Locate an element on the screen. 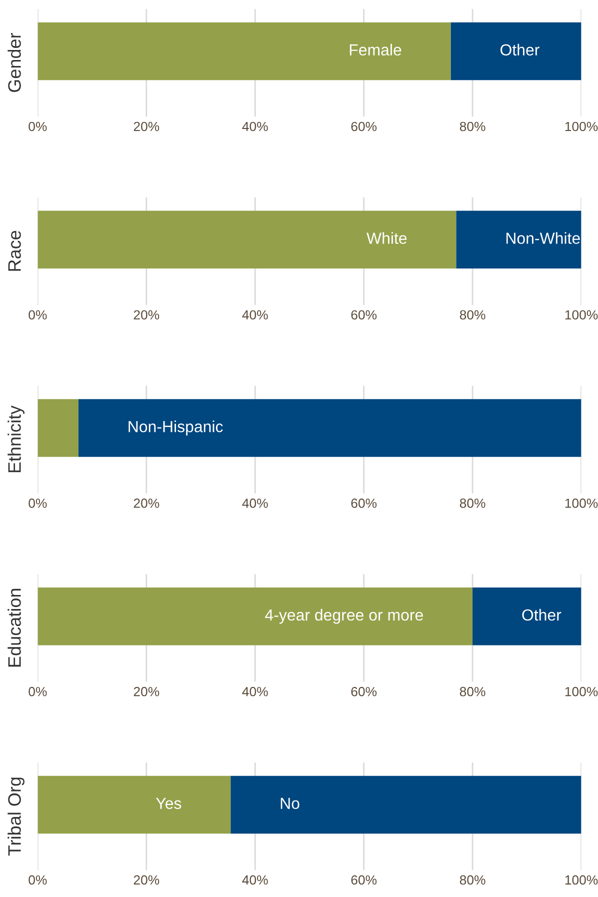 The image size is (598, 897). y-axis-title: Education is located at coordinates (14, 627).